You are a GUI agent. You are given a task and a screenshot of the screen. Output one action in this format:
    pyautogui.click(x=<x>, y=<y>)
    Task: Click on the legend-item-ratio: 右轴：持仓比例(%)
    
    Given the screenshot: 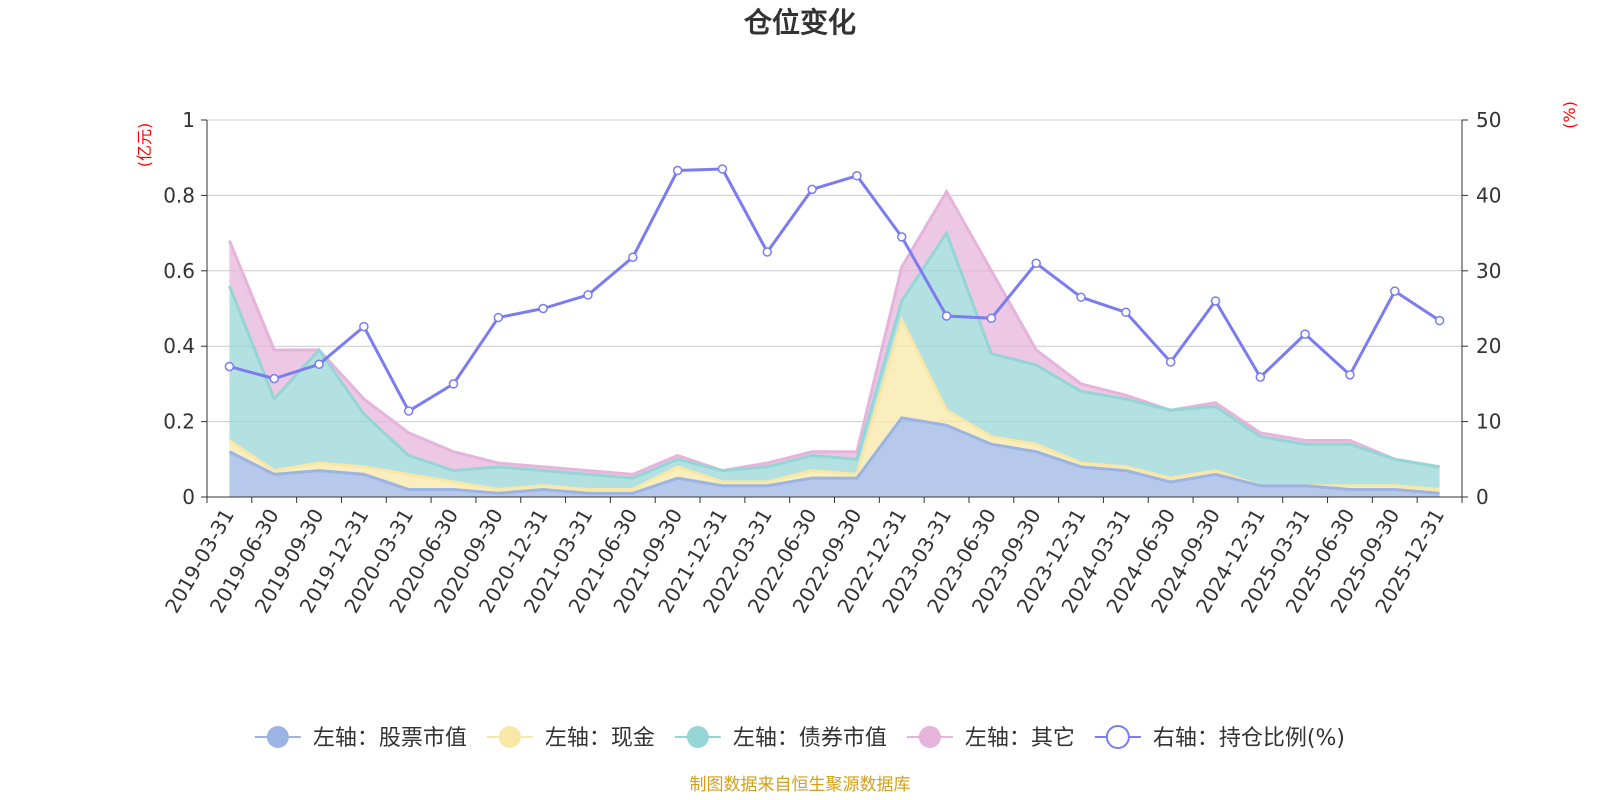 What is the action you would take?
    pyautogui.click(x=1219, y=738)
    